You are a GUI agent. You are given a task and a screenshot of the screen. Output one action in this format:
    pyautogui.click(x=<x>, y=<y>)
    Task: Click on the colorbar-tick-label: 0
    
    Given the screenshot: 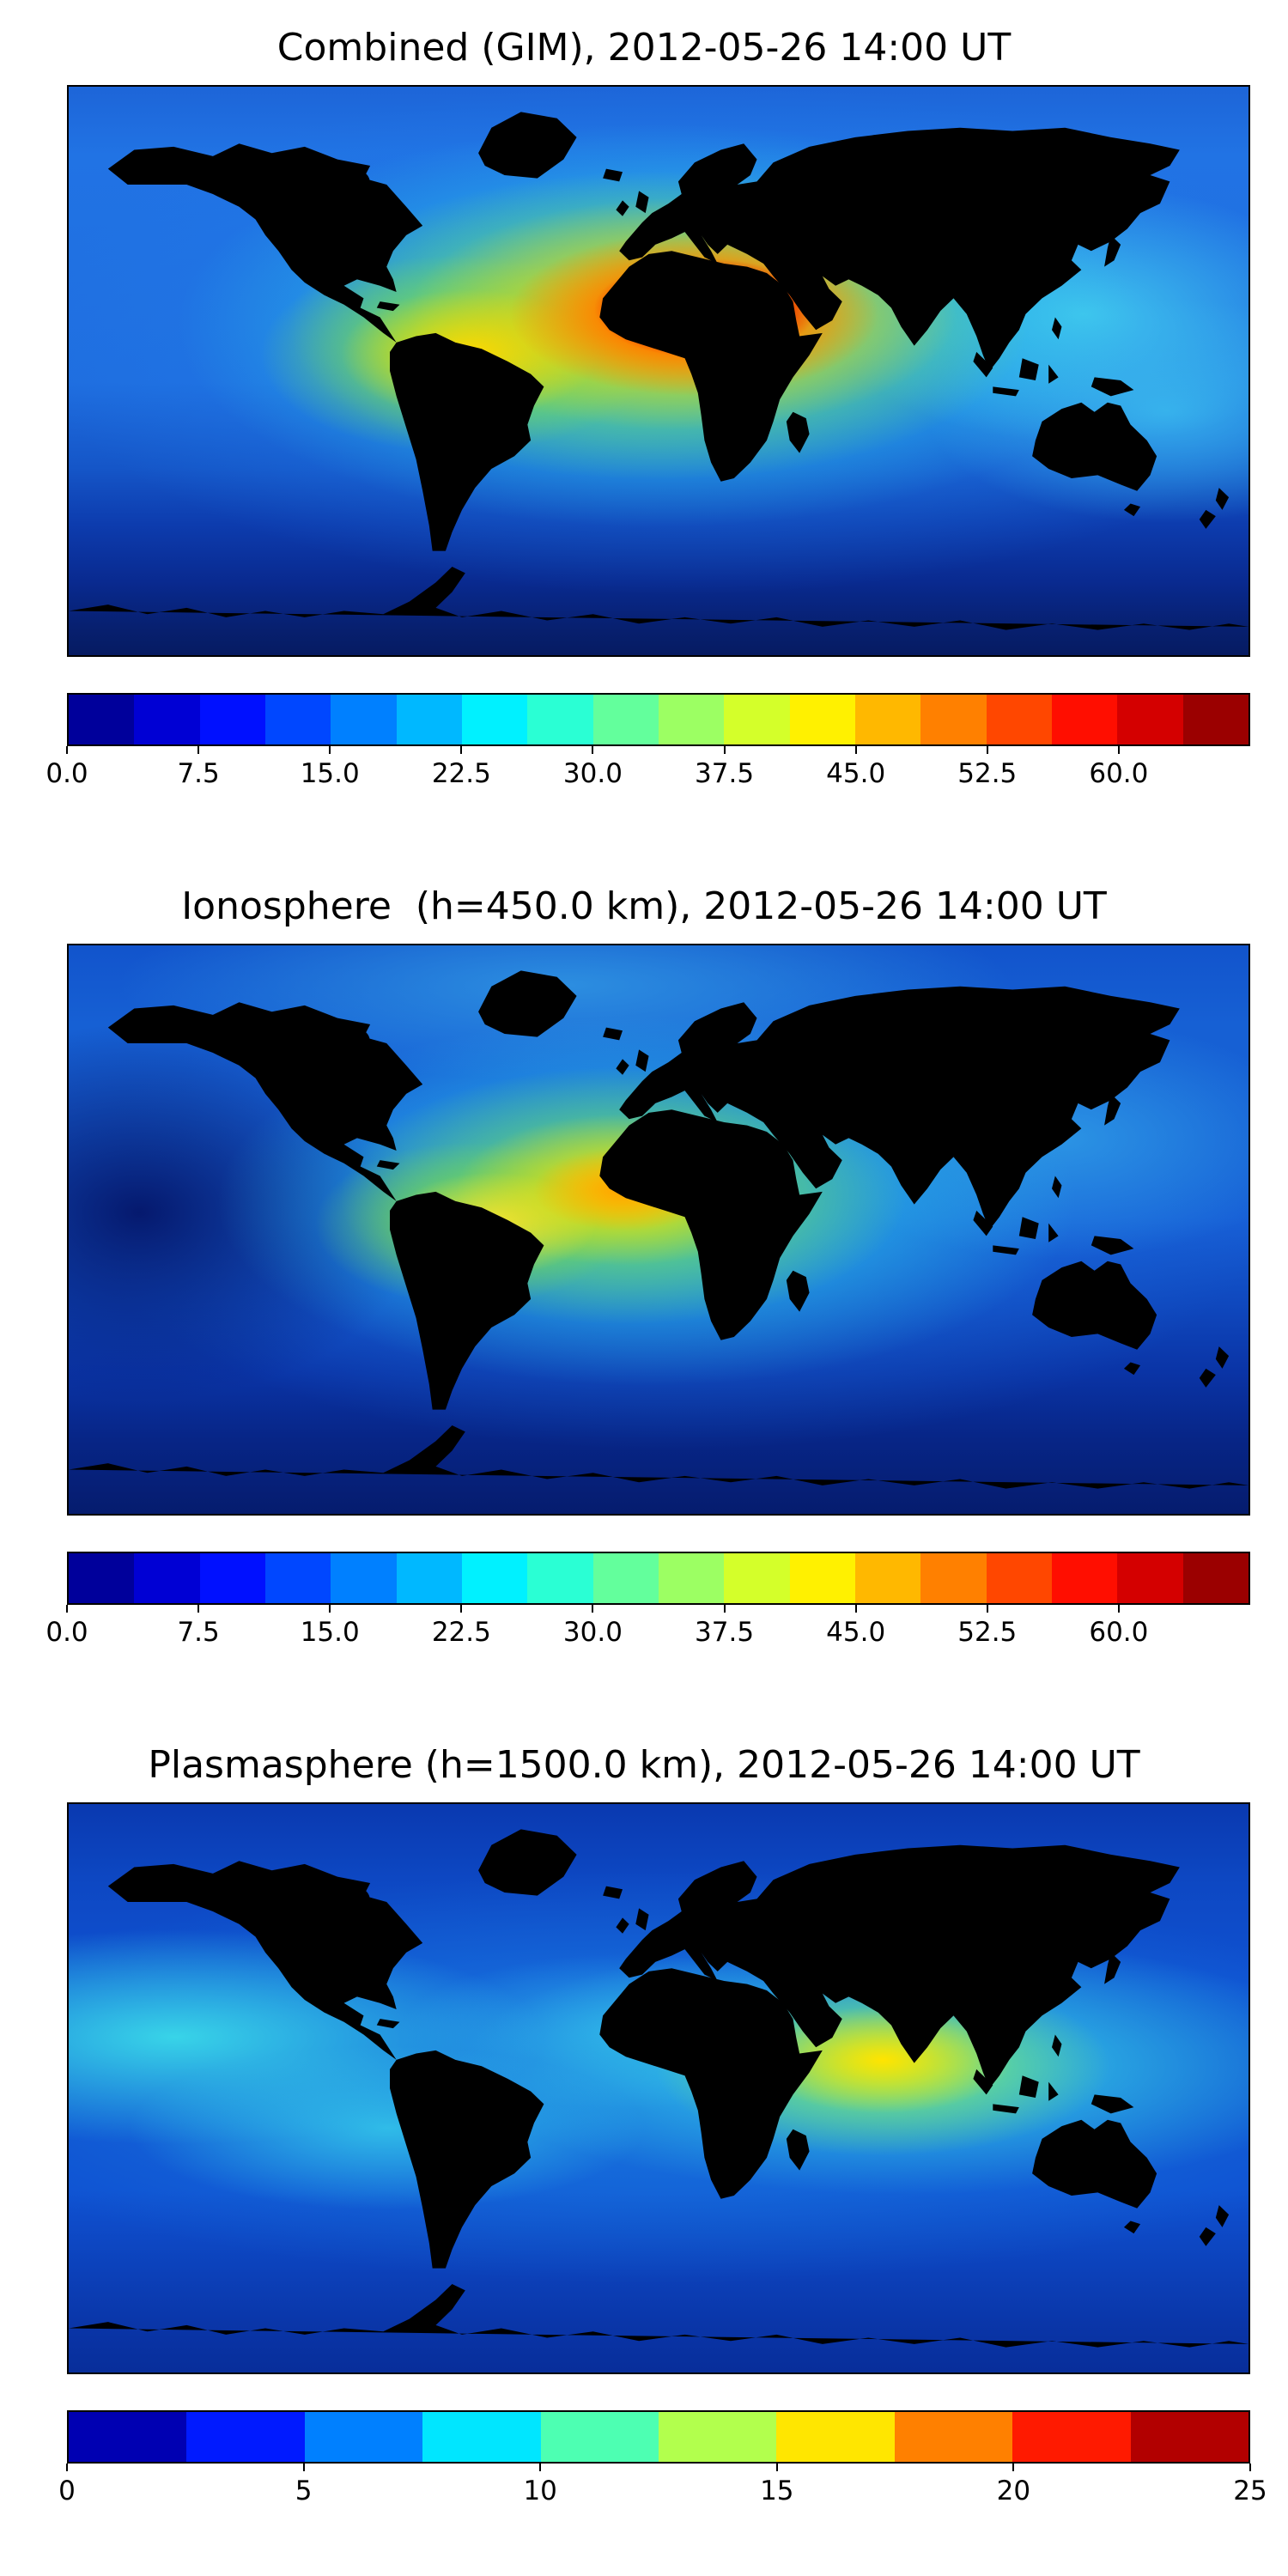 What is the action you would take?
    pyautogui.click(x=67, y=2491)
    